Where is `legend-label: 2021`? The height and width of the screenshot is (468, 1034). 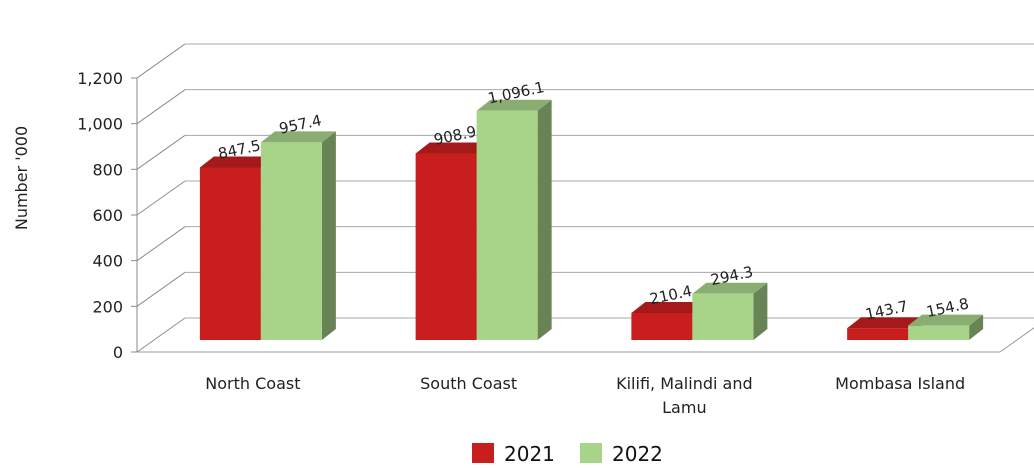
legend-label: 2021 is located at coordinates (529, 454).